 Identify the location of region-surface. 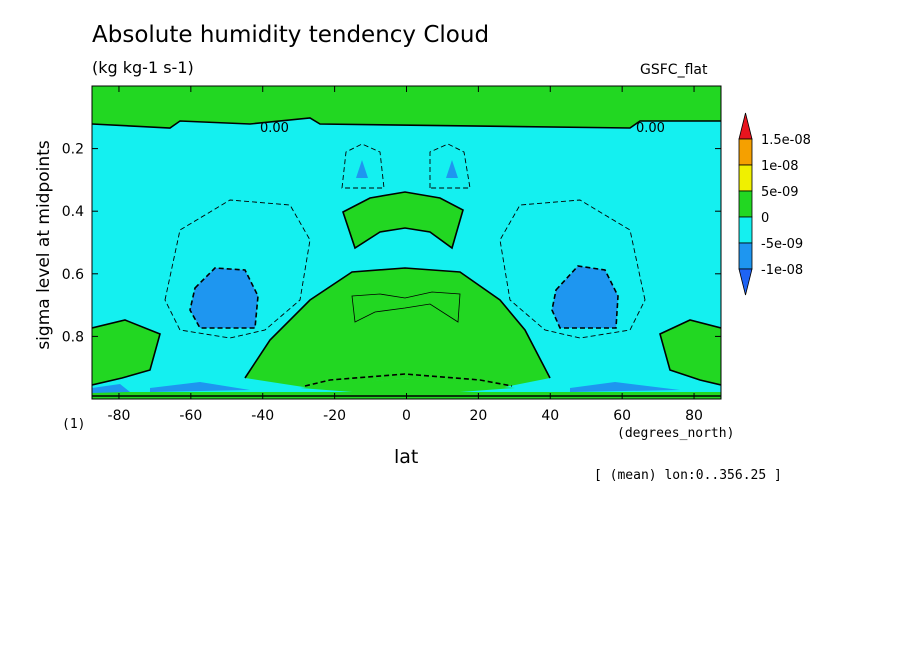
(407, 387).